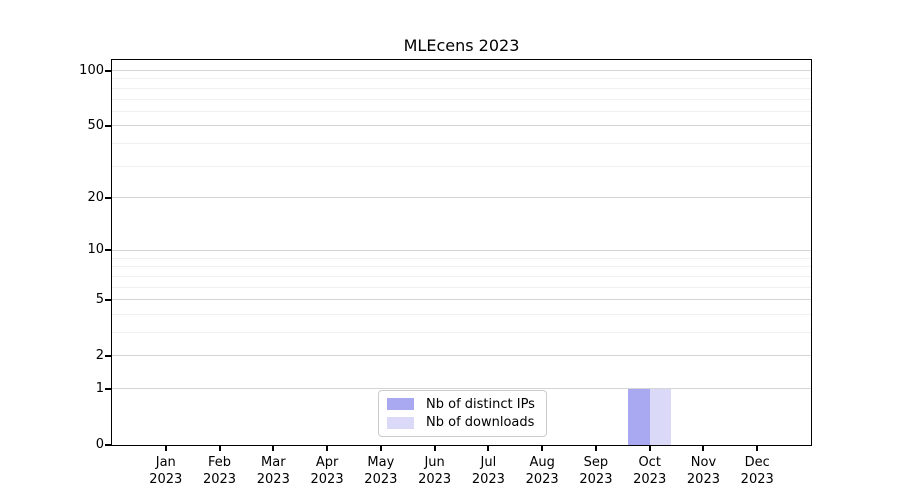 The width and height of the screenshot is (900, 500). I want to click on legend-swatch-downloads, so click(400, 422).